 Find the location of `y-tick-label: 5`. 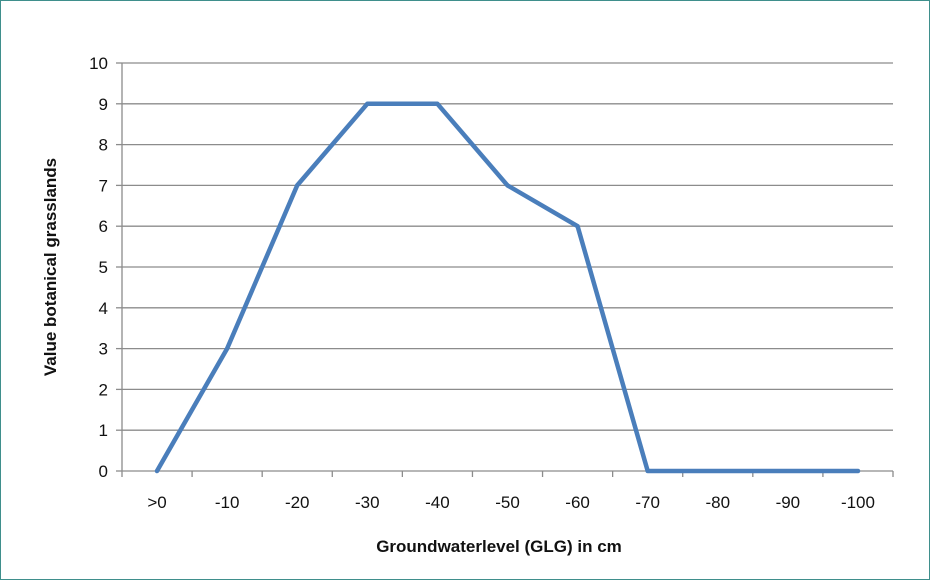

y-tick-label: 5 is located at coordinates (103, 267).